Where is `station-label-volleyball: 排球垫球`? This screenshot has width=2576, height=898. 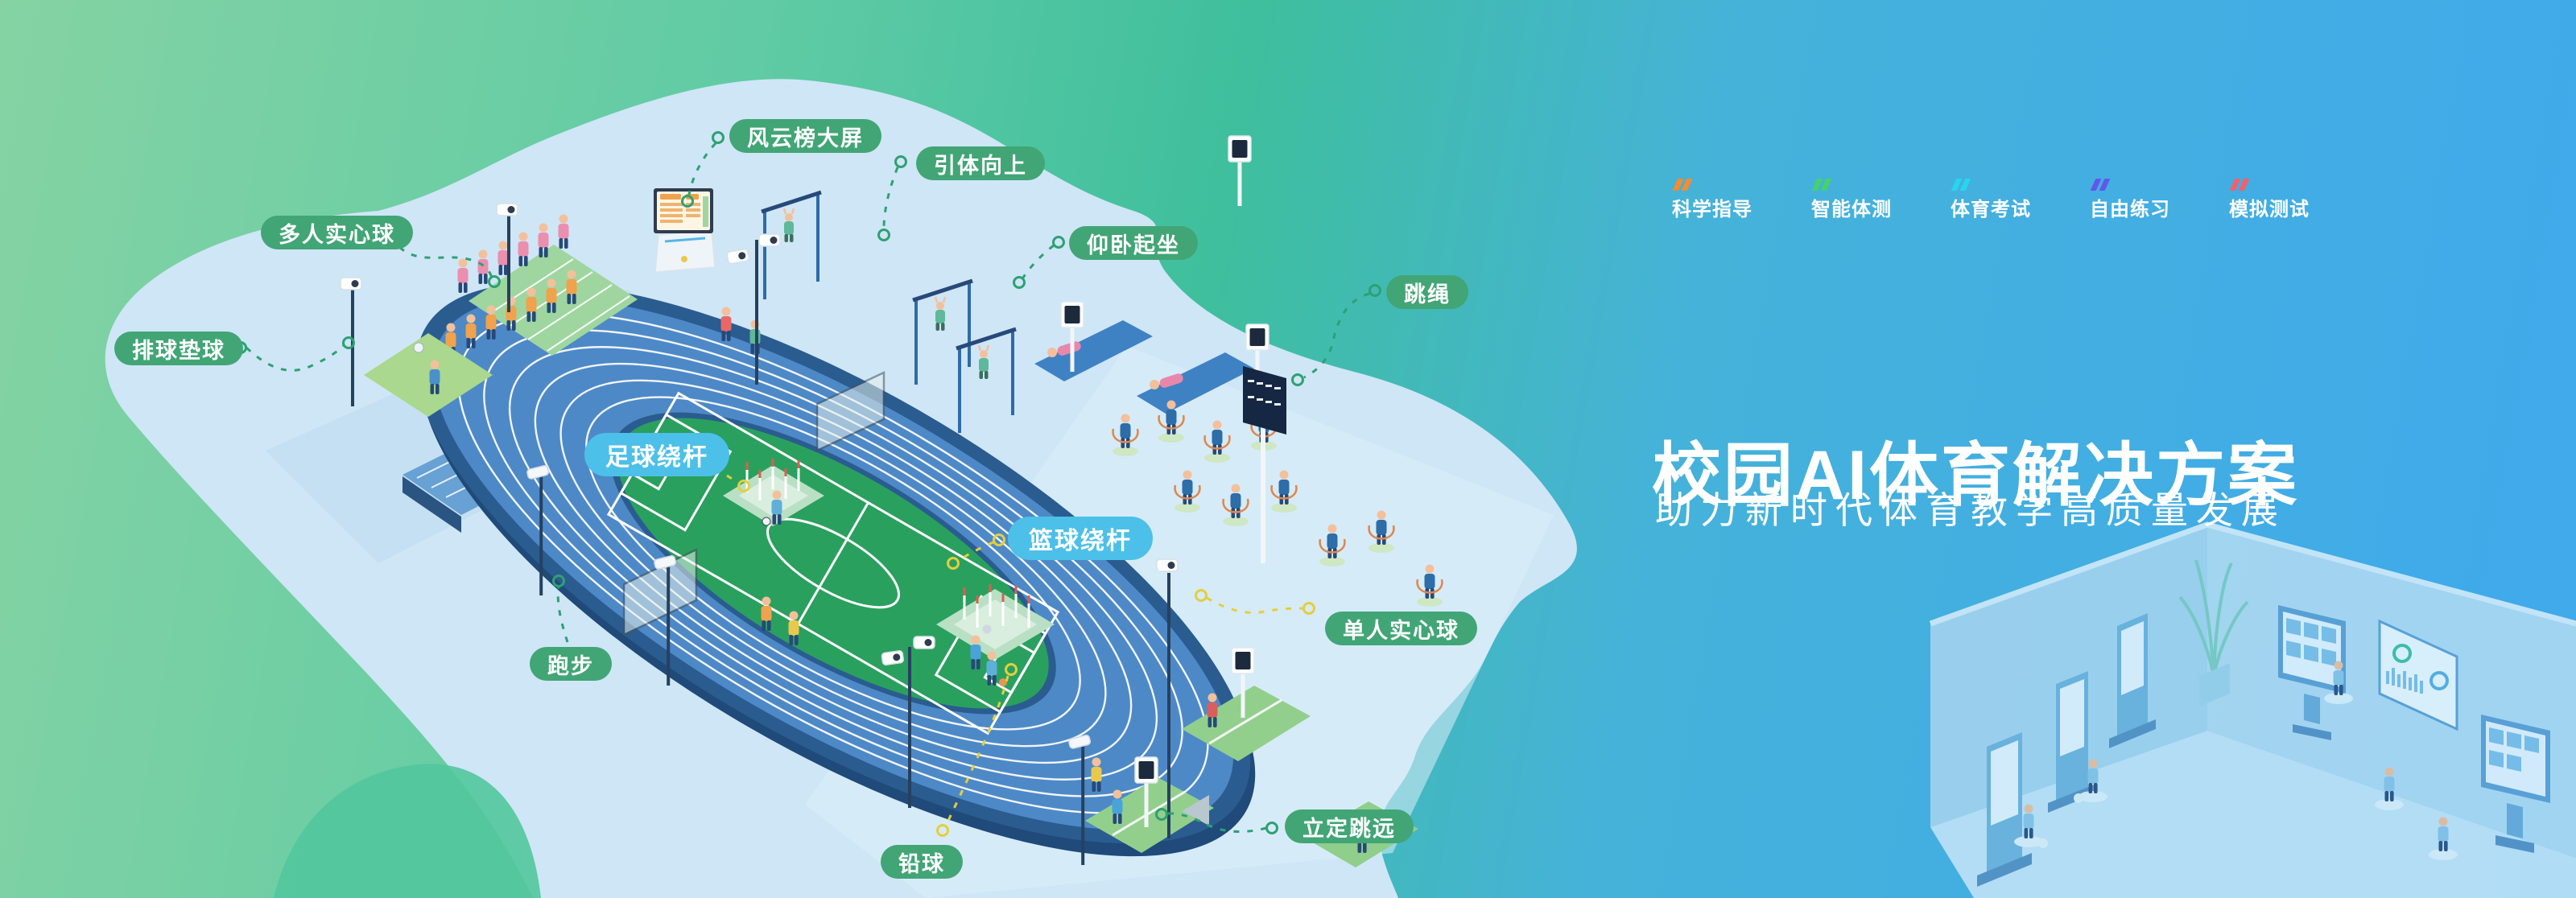 station-label-volleyball: 排球垫球 is located at coordinates (178, 348).